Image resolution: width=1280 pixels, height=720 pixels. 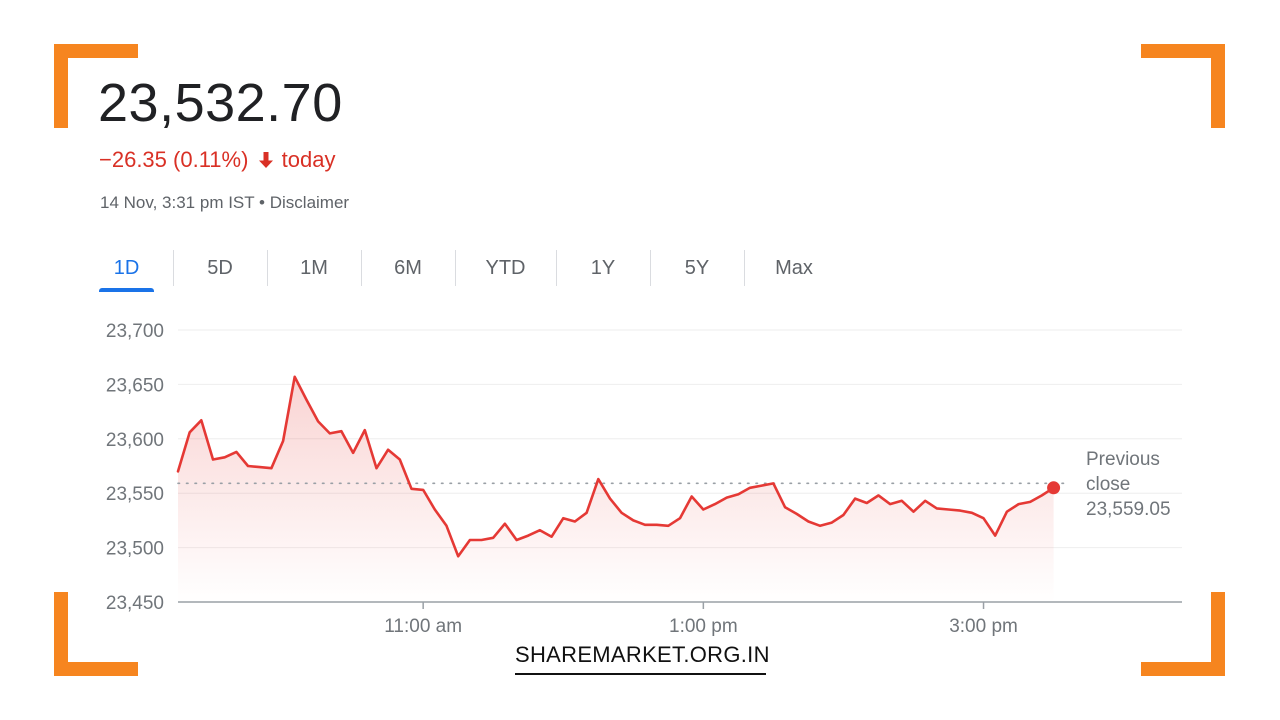 I want to click on tab-6m: 6M, so click(x=408, y=269).